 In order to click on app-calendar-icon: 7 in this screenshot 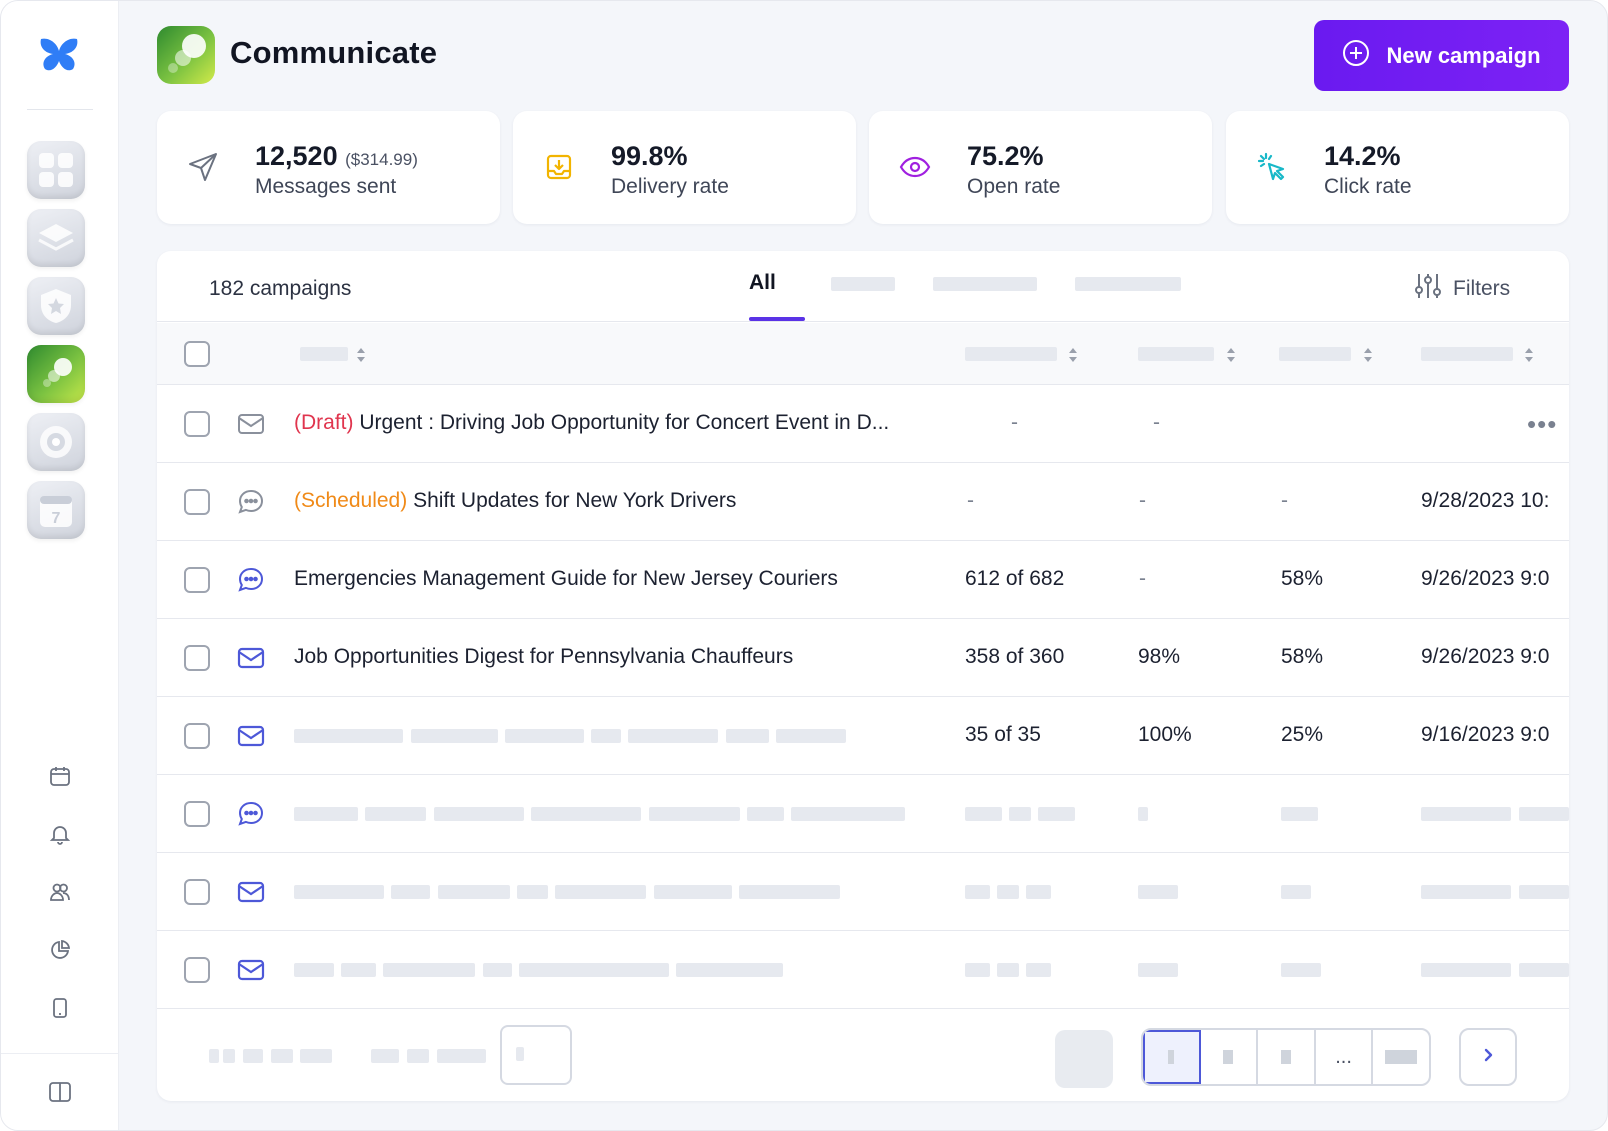, I will do `click(56, 510)`.